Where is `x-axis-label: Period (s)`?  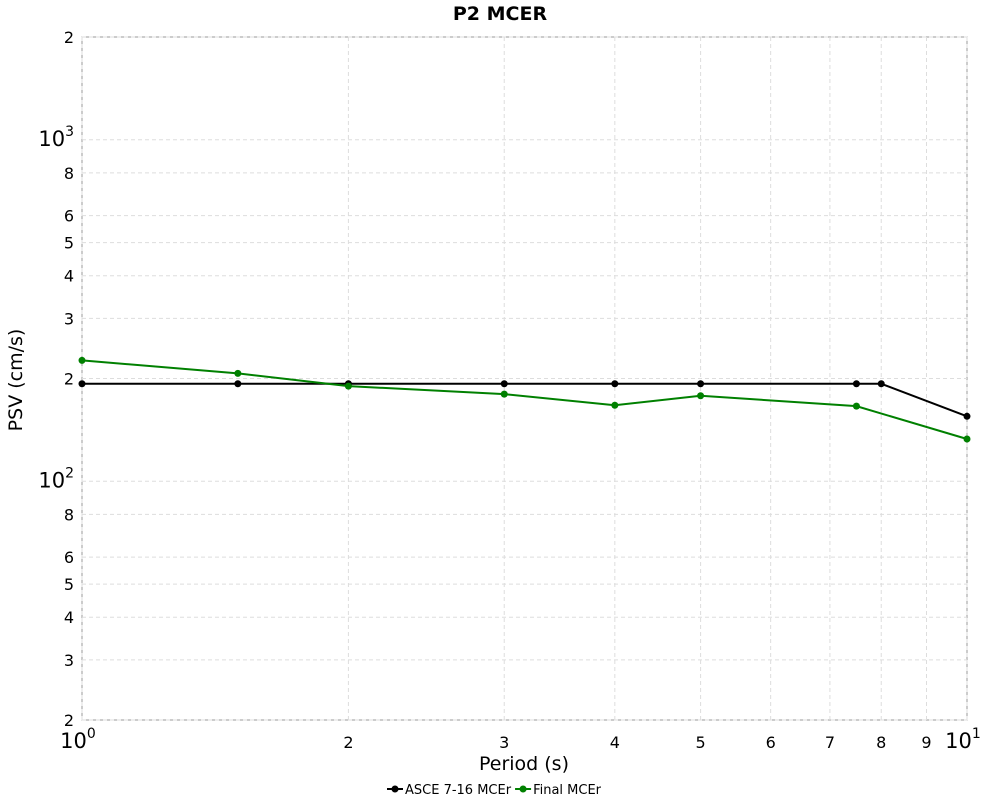
x-axis-label: Period (s) is located at coordinates (524, 764).